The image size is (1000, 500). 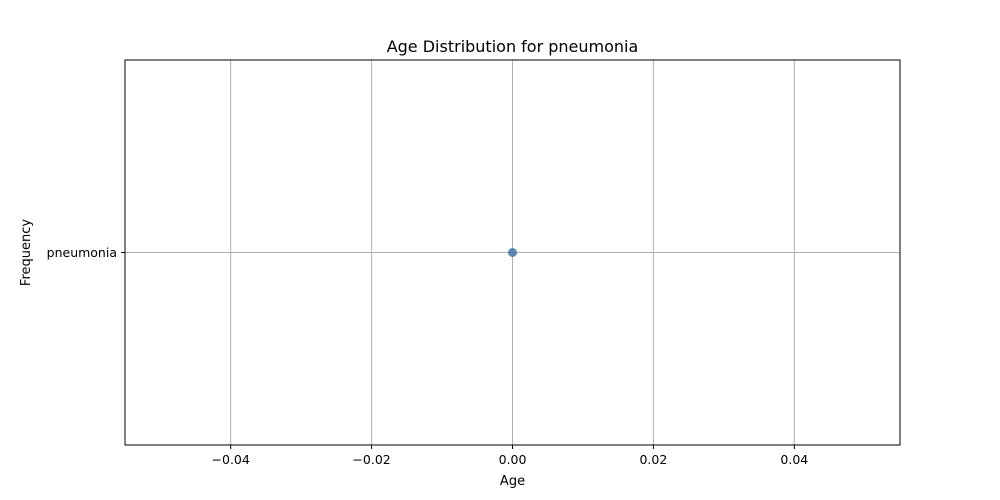 What do you see at coordinates (512, 481) in the screenshot?
I see `x-axis-label: Age` at bounding box center [512, 481].